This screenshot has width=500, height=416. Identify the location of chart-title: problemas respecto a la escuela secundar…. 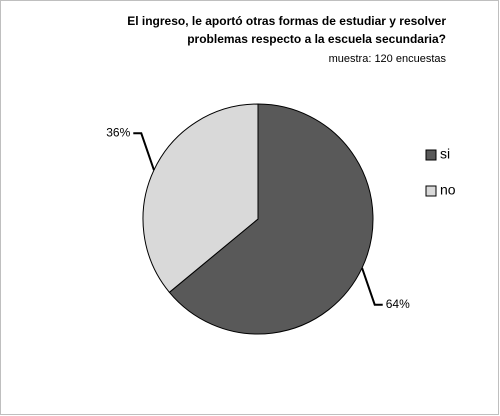
(316, 39).